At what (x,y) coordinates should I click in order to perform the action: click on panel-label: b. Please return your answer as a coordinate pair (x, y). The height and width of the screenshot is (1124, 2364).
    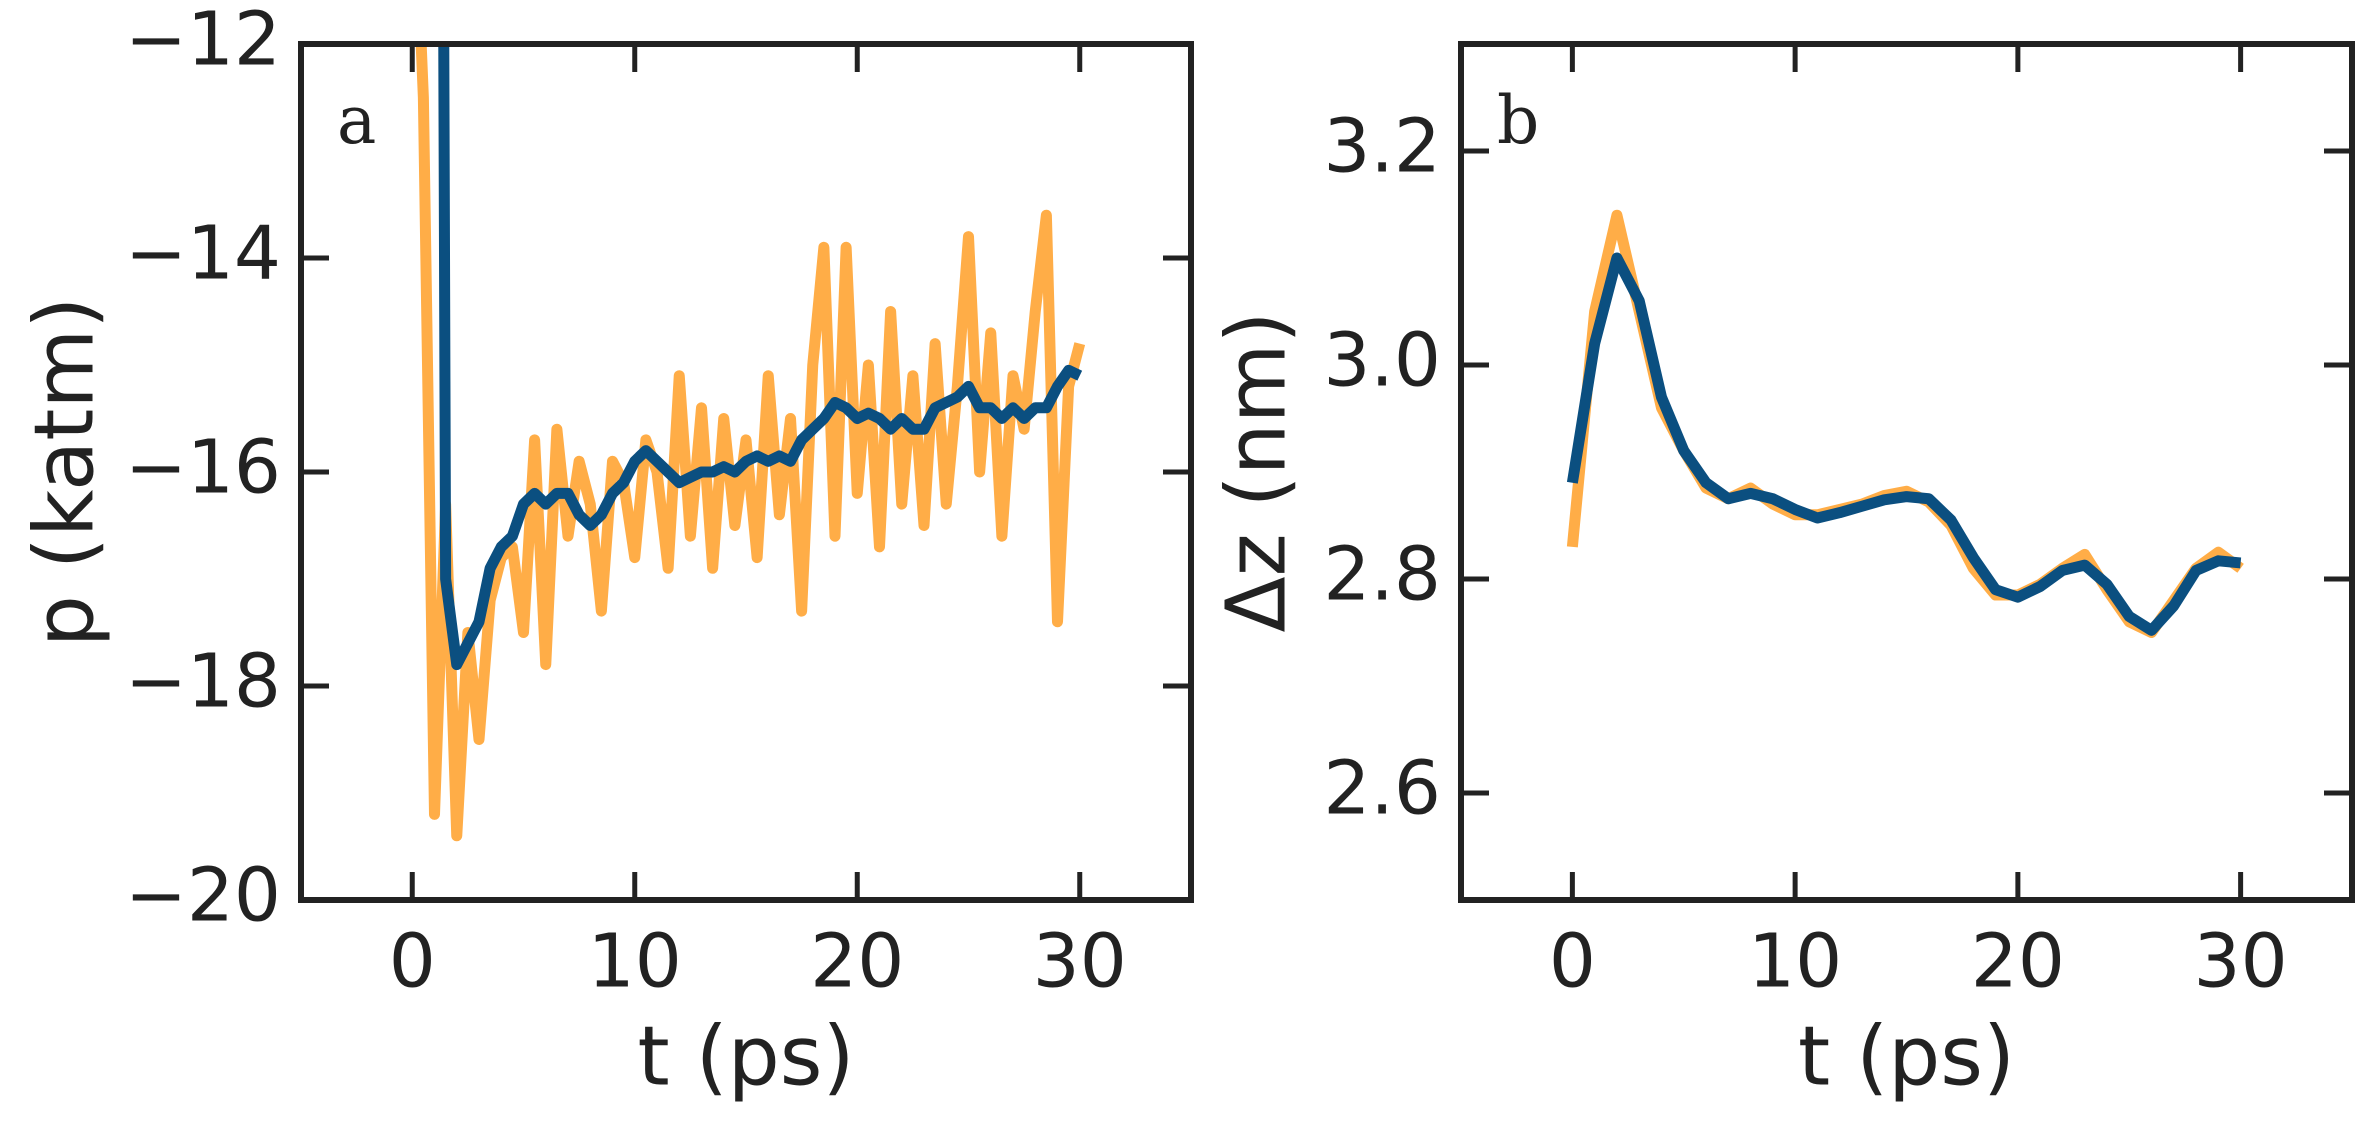
    Looking at the image, I should click on (1518, 120).